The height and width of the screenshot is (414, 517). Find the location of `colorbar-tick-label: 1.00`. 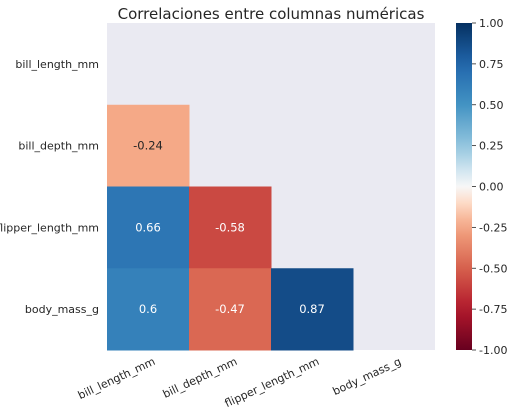

colorbar-tick-label: 1.00 is located at coordinates (491, 23).